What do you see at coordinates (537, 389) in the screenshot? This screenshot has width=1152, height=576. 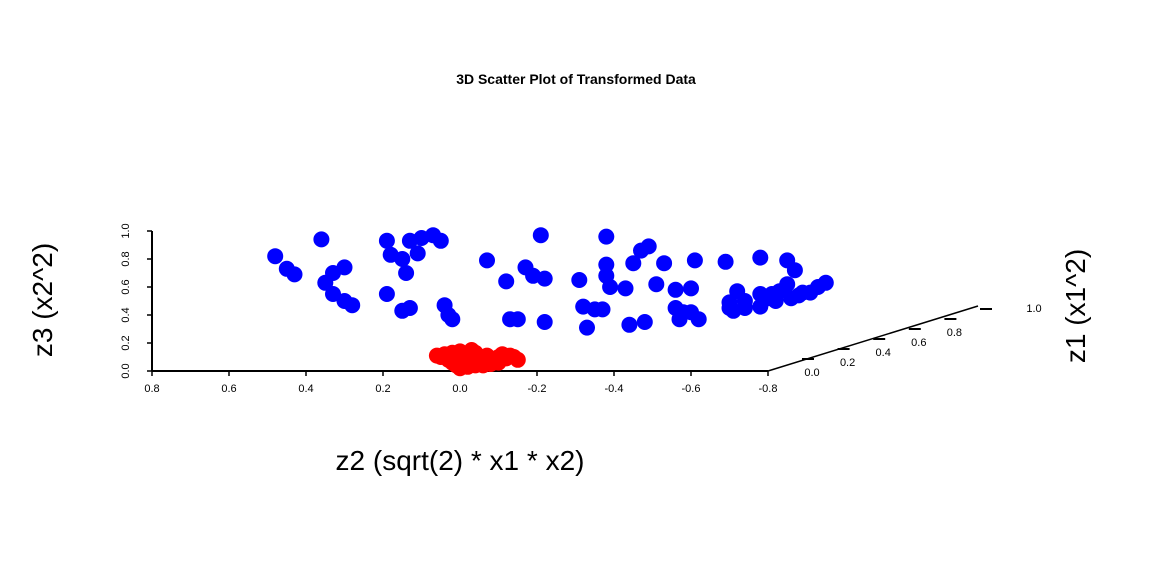 I see `x-tick-label: -0.2` at bounding box center [537, 389].